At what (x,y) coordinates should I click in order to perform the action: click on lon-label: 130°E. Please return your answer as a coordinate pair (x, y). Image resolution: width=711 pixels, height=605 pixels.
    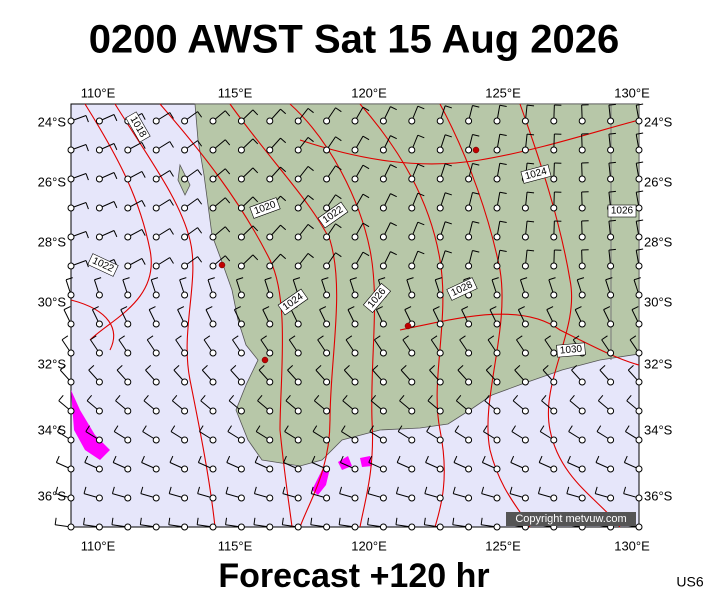
    Looking at the image, I should click on (632, 545).